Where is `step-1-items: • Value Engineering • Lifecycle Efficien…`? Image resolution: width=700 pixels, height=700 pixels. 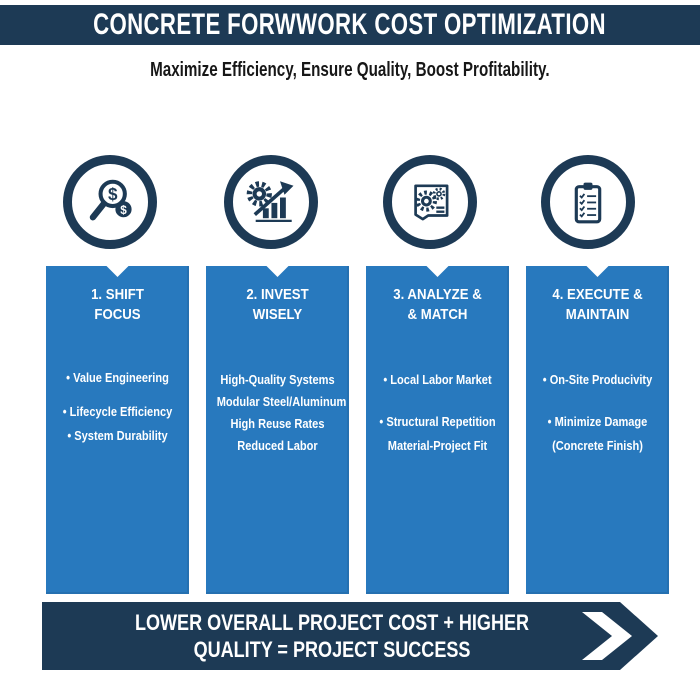 step-1-items: • Value Engineering • Lifecycle Efficien… is located at coordinates (118, 407).